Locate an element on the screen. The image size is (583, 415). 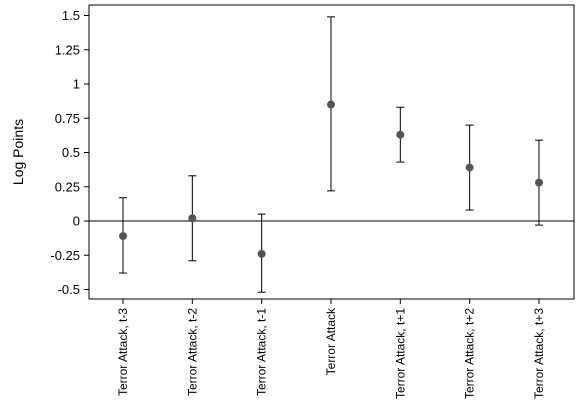
x-category-label: Terror Attack, t+3 is located at coordinates (539, 353).